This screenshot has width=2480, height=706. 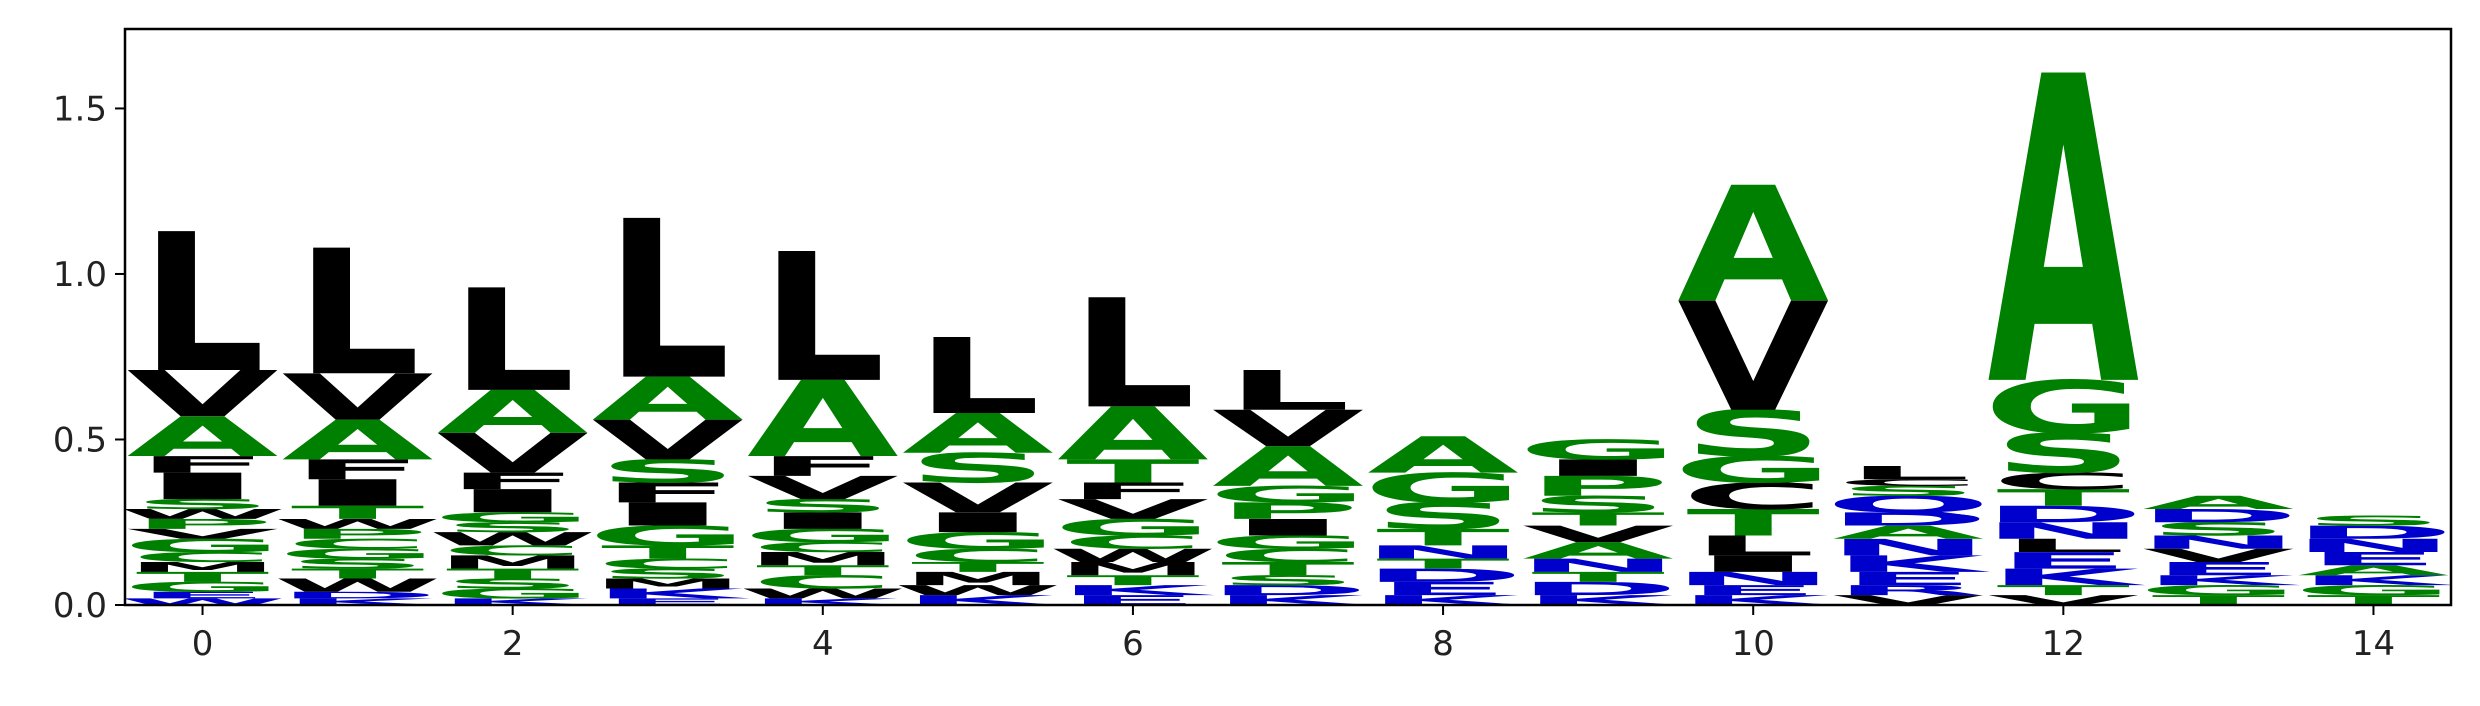 I want to click on y-tick-label: 0.0, so click(x=80, y=606).